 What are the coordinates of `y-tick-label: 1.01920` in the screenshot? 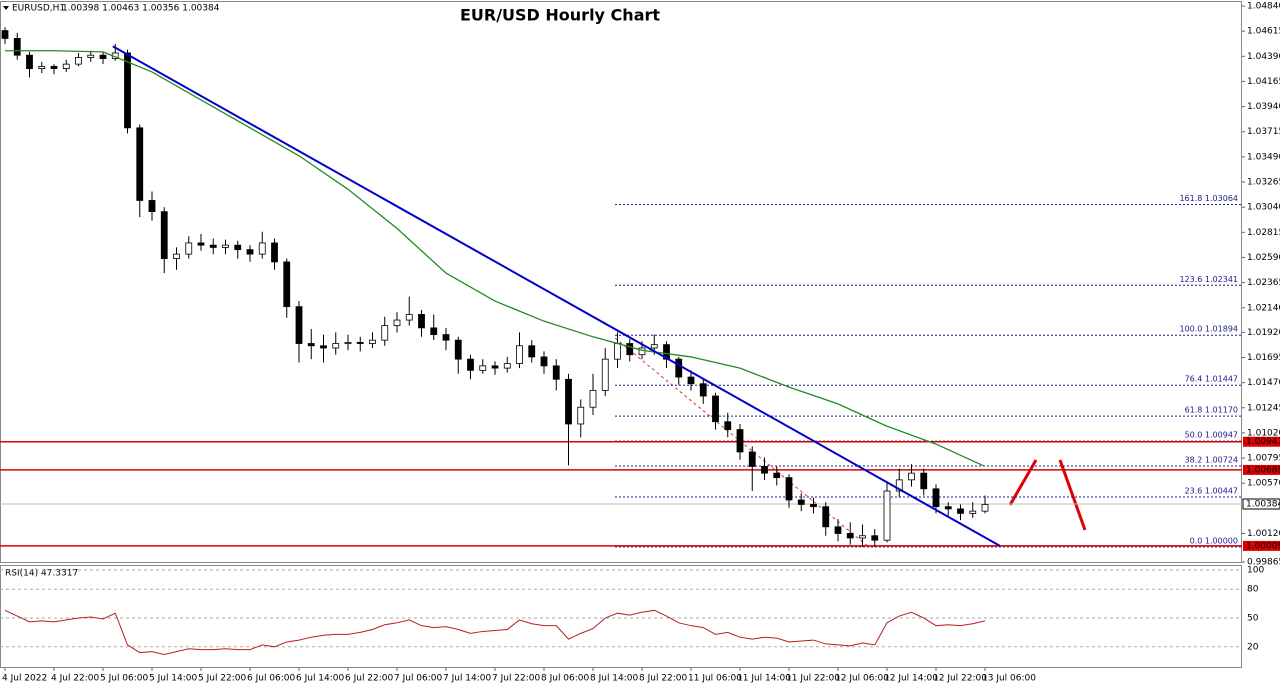 It's located at (1263, 333).